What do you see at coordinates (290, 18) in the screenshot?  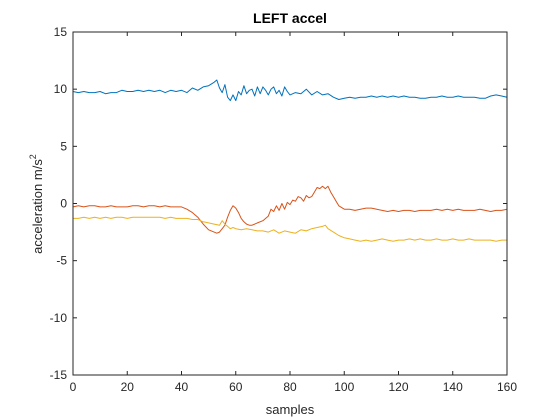 I see `chart-title: LEFT accel` at bounding box center [290, 18].